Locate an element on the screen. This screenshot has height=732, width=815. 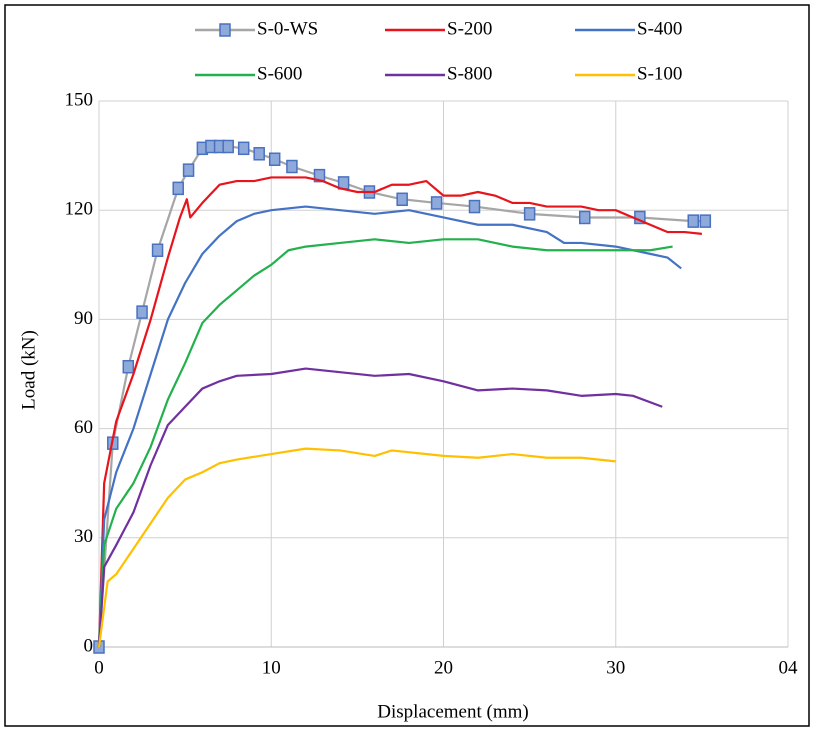
legend-label: S-100 is located at coordinates (659, 73).